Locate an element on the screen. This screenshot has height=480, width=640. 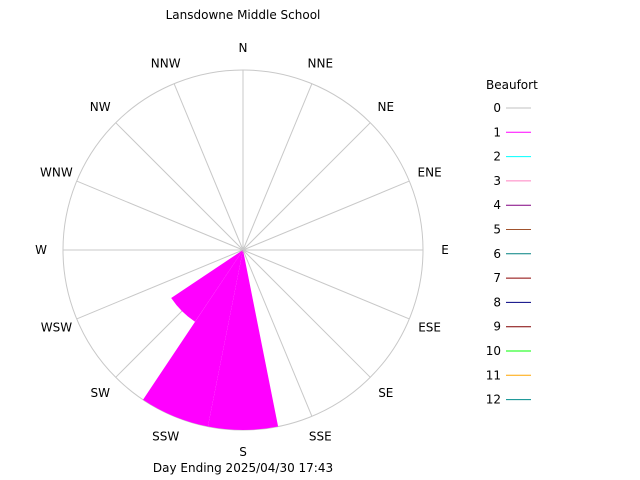
spoke-se is located at coordinates (306, 313).